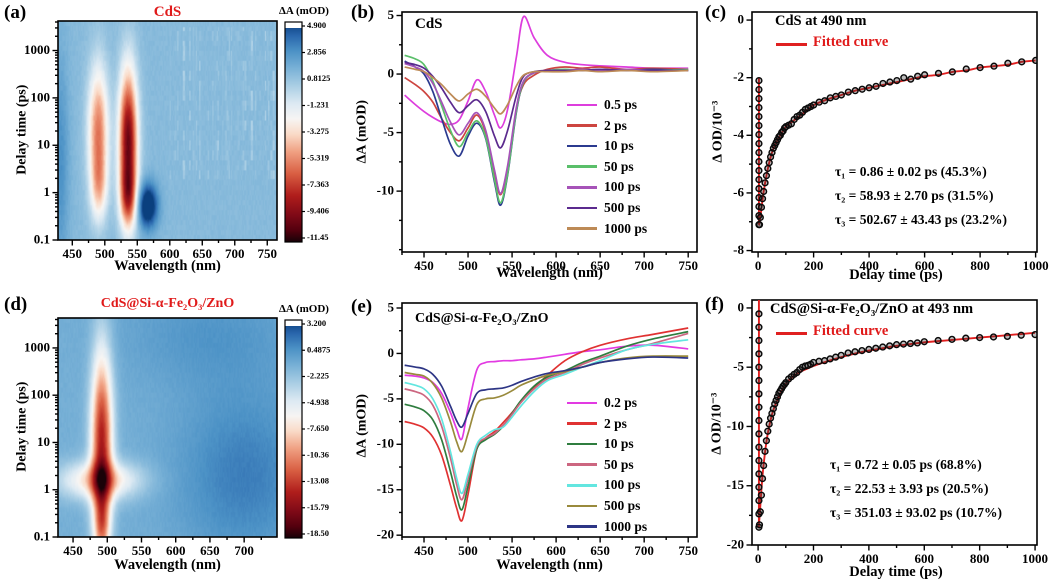 The height and width of the screenshot is (587, 1062). What do you see at coordinates (896, 275) in the screenshot?
I see `xlabel-c: Delay time (ps)` at bounding box center [896, 275].